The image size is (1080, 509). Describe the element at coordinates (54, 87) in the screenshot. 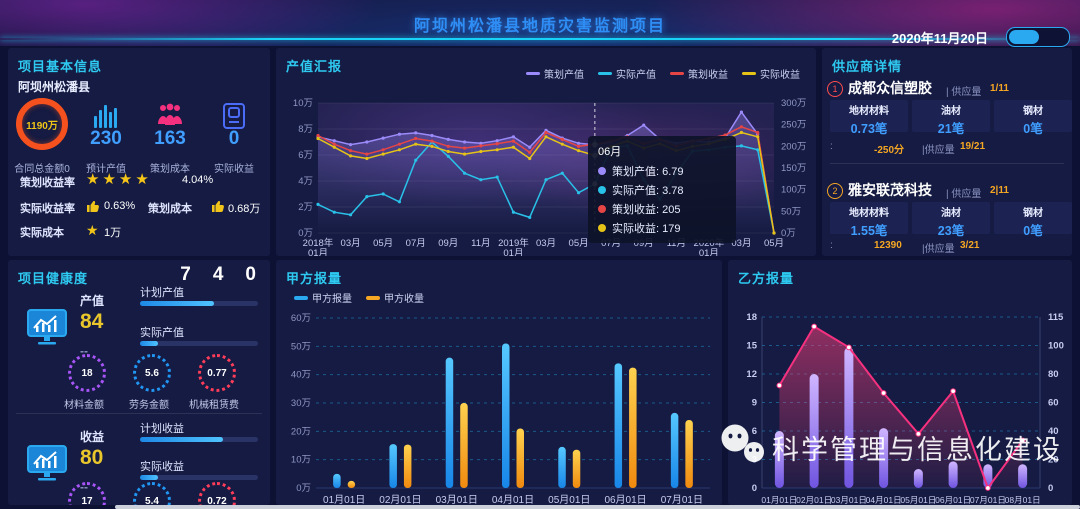

I see `region-label: 阿坝州松潘县` at that location.